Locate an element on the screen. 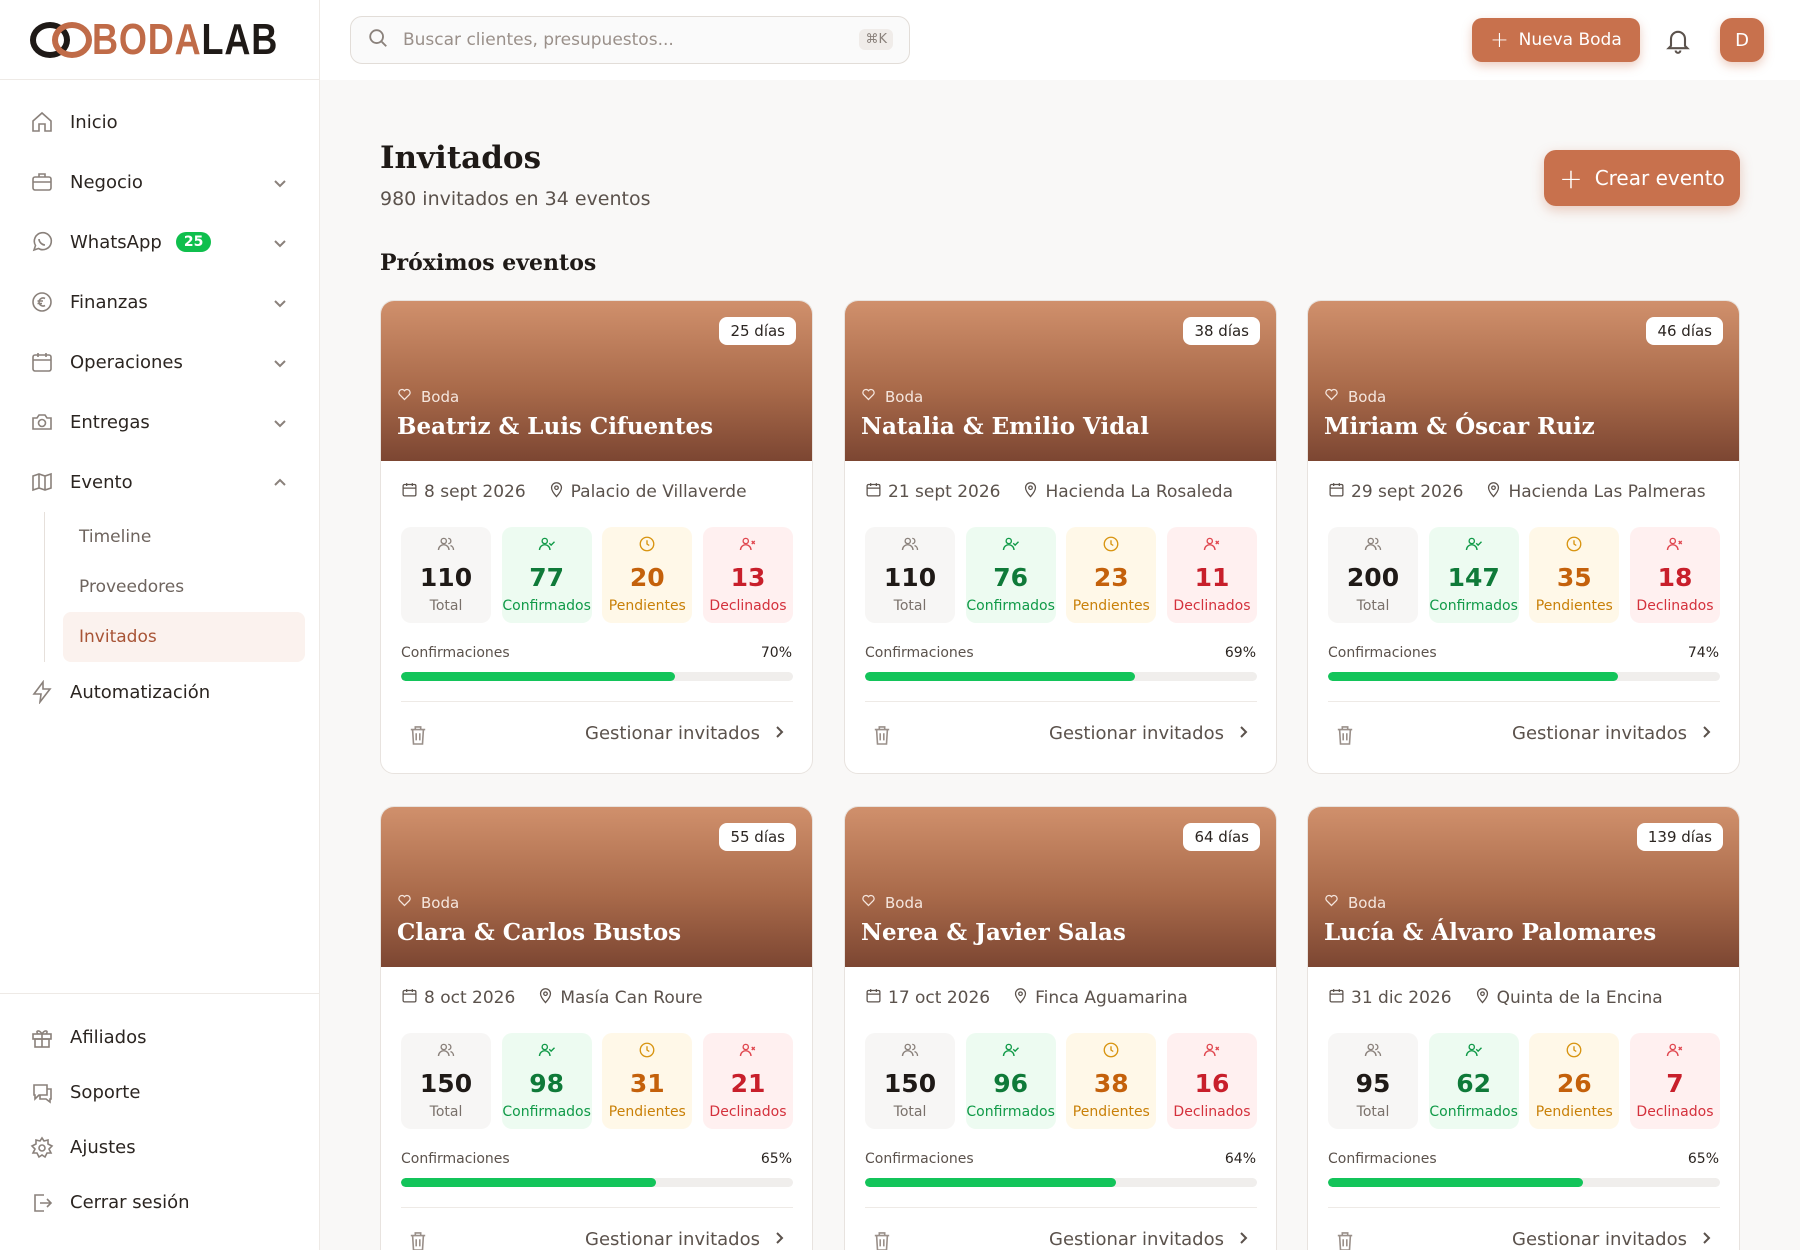  stat-pending: 23 Pendientes is located at coordinates (1111, 575).